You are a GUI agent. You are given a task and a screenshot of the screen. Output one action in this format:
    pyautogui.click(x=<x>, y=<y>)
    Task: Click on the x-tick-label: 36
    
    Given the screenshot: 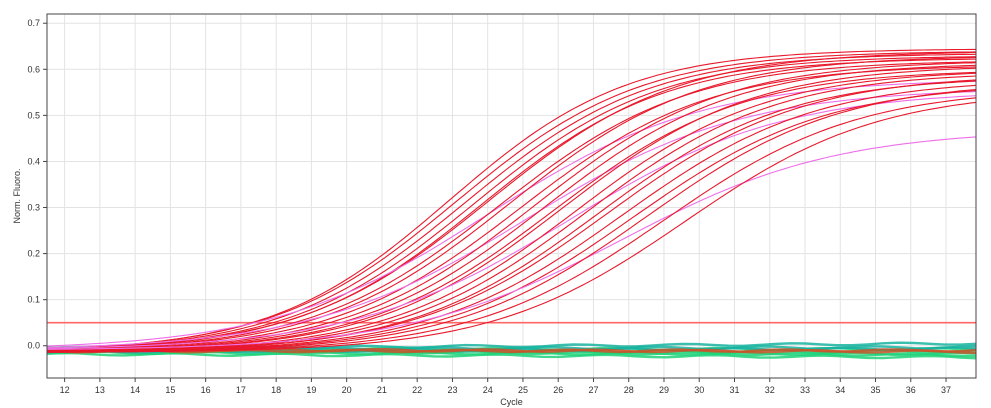 What is the action you would take?
    pyautogui.click(x=911, y=390)
    